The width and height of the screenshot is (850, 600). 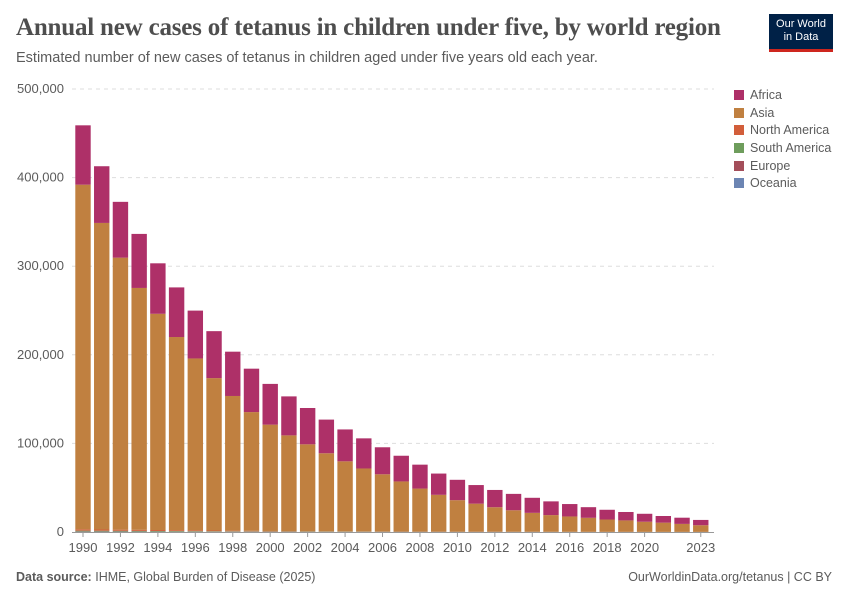 I want to click on legend-swatch, so click(x=739, y=112).